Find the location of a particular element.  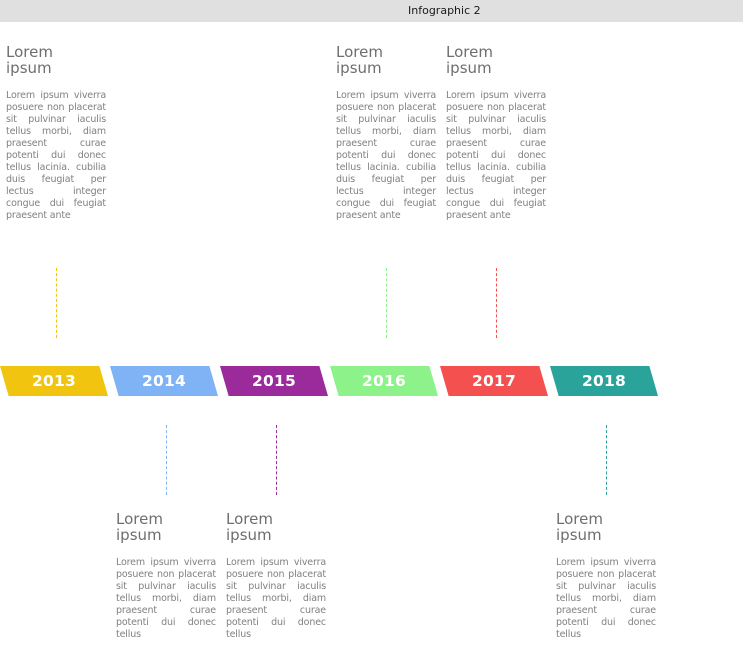

connector-2018 is located at coordinates (606, 460).